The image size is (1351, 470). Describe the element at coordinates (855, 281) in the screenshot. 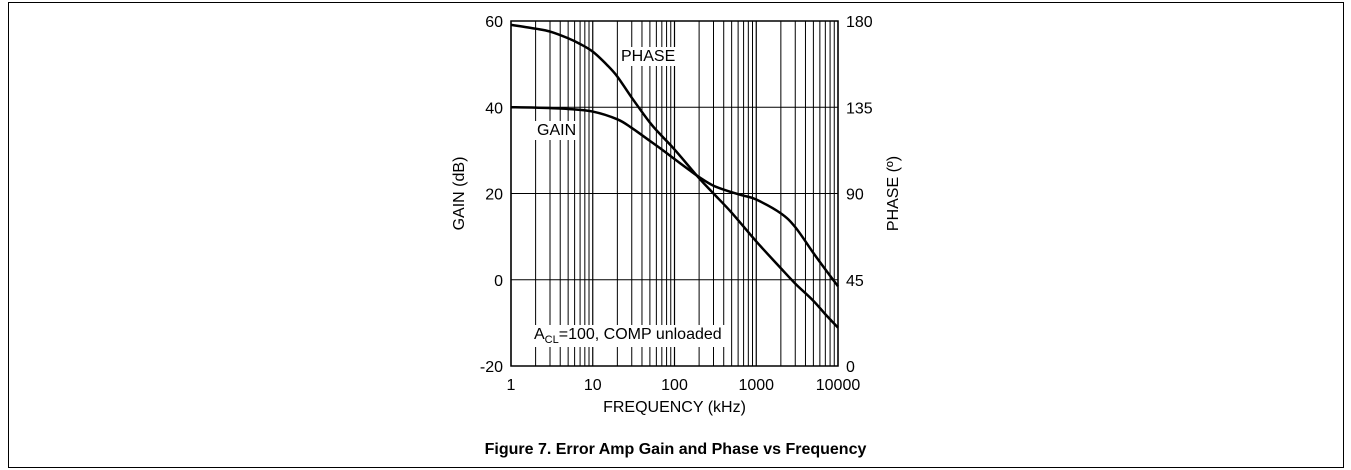

I see `y2-tick-label: 45` at that location.